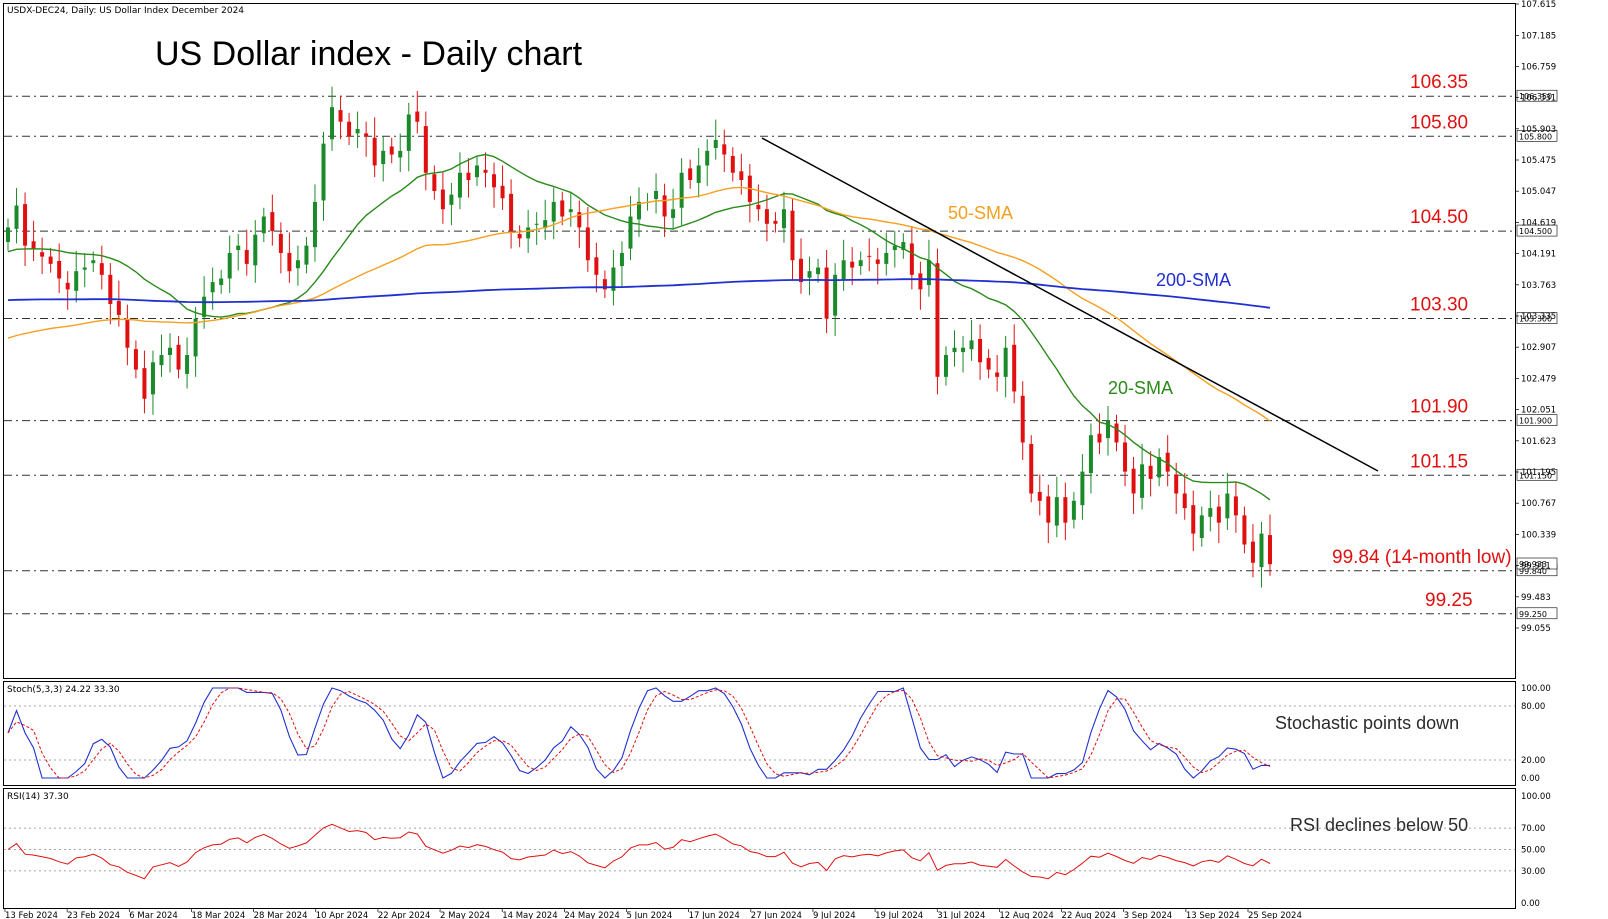  I want to click on level-label: 106.35, so click(1439, 82).